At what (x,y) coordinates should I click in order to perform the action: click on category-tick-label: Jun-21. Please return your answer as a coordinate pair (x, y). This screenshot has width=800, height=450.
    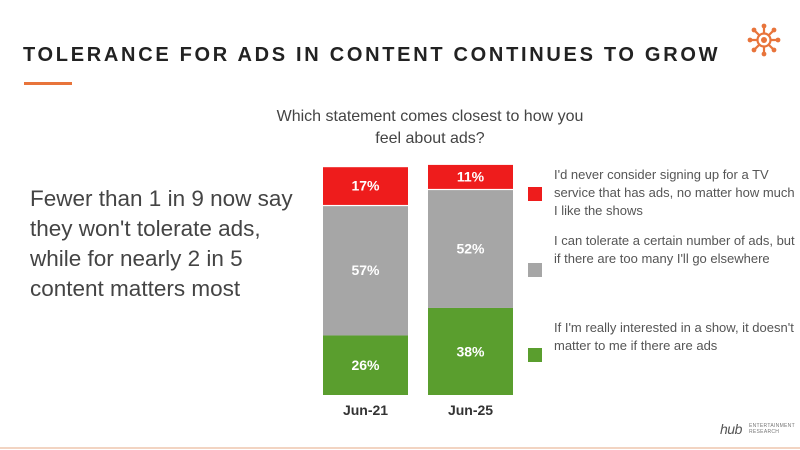
    Looking at the image, I should click on (365, 410).